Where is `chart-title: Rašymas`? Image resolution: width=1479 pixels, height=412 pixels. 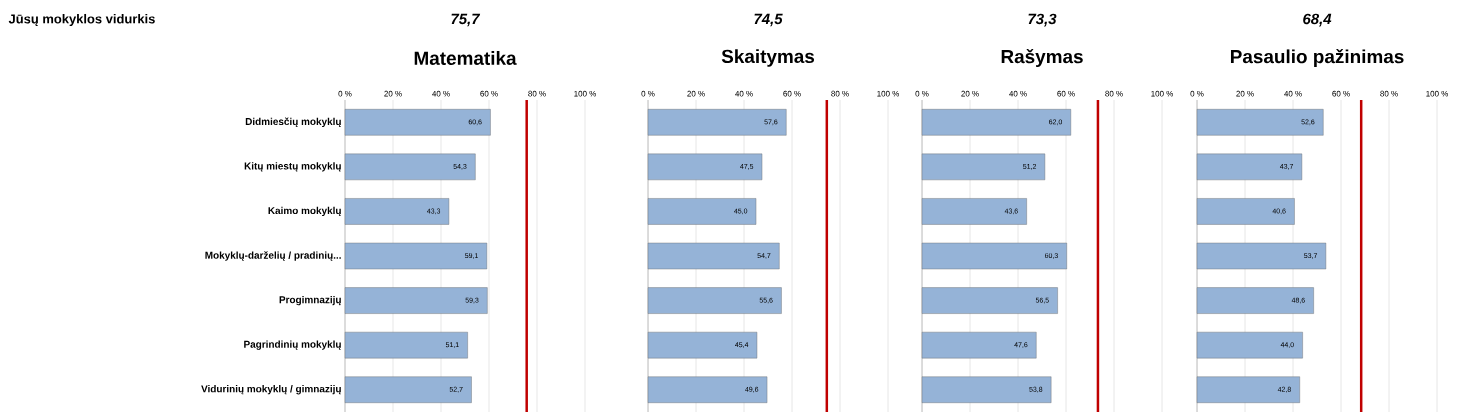 chart-title: Rašymas is located at coordinates (1042, 58).